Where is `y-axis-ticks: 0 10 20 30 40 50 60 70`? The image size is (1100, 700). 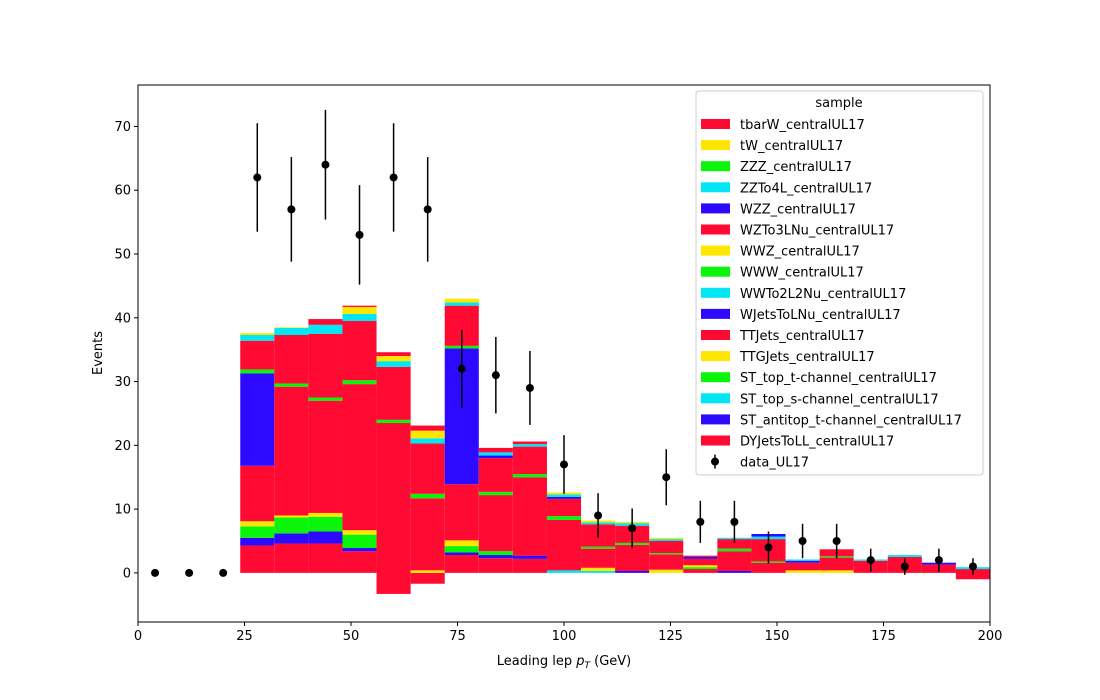 y-axis-ticks: 0 10 20 30 40 50 60 70 is located at coordinates (126, 350).